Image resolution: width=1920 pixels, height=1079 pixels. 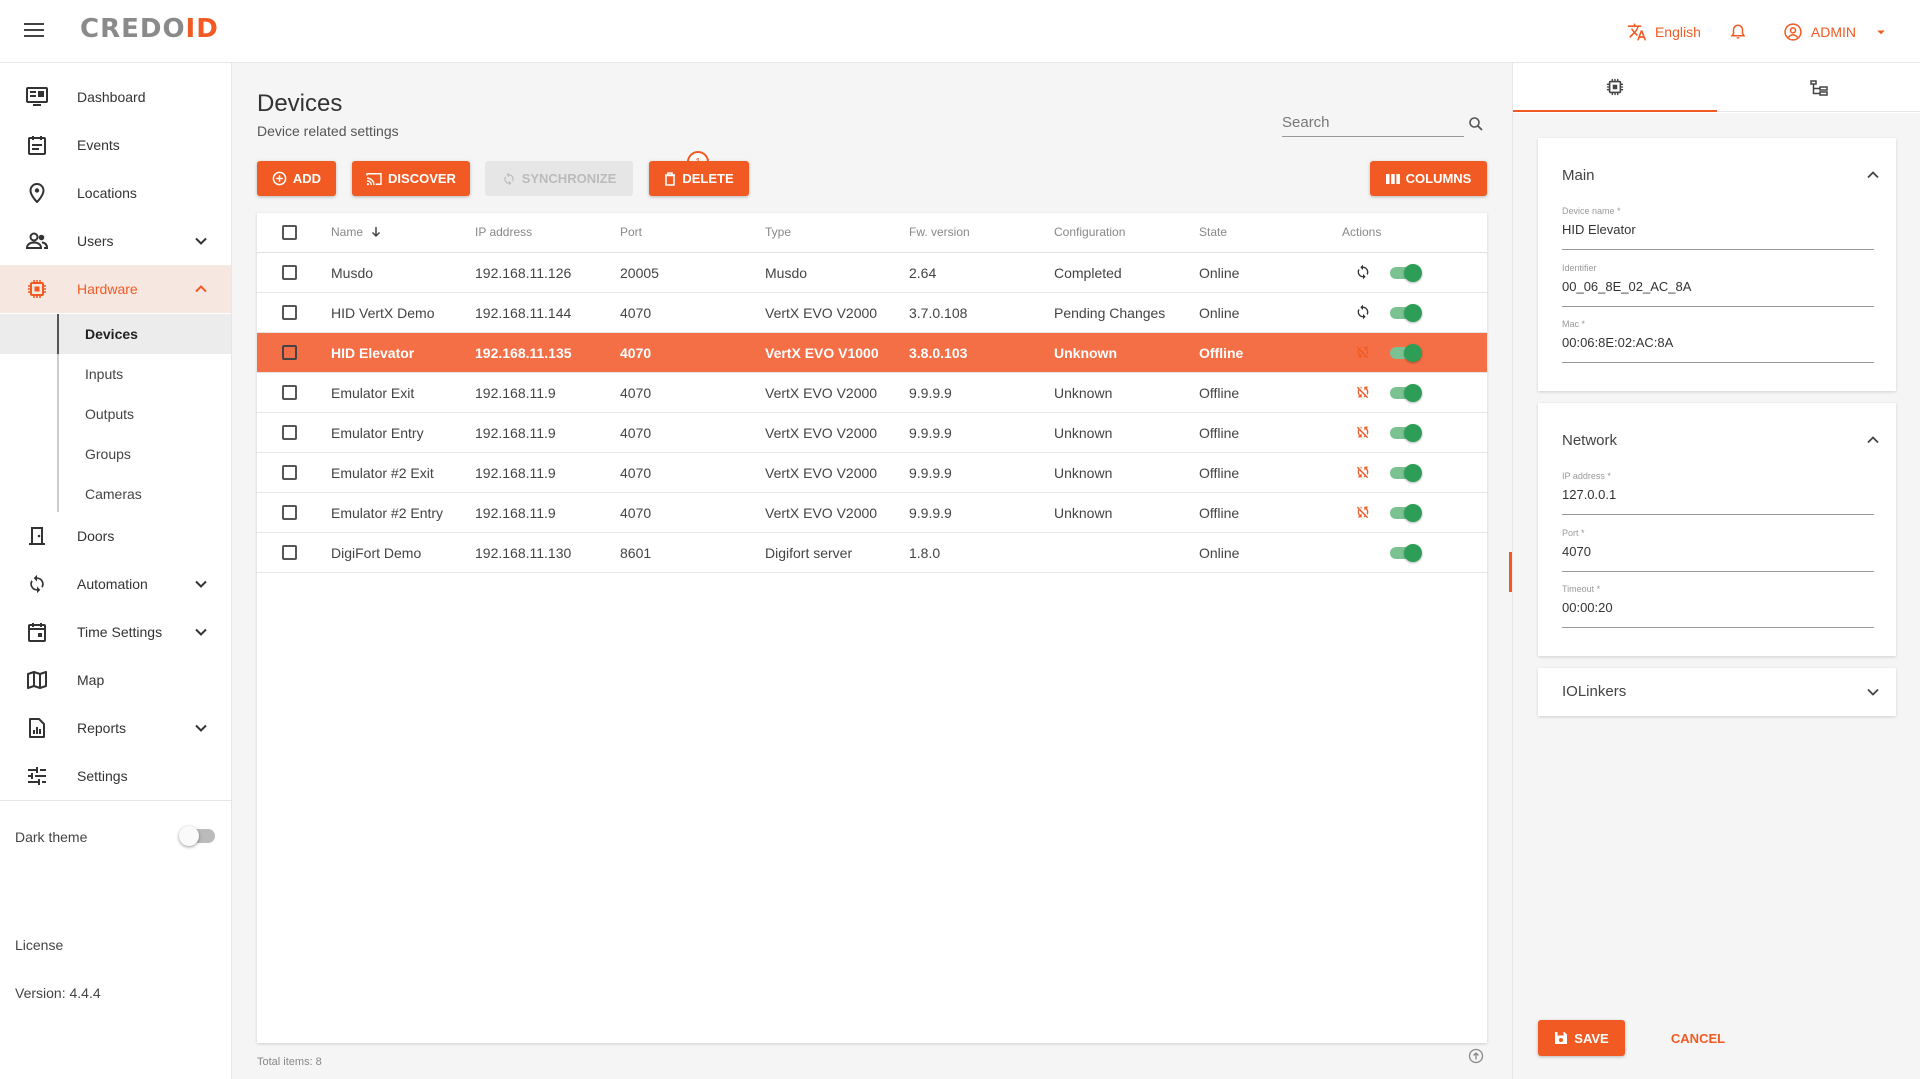 I want to click on sidebar-subitem-groups: Groups, so click(x=108, y=454).